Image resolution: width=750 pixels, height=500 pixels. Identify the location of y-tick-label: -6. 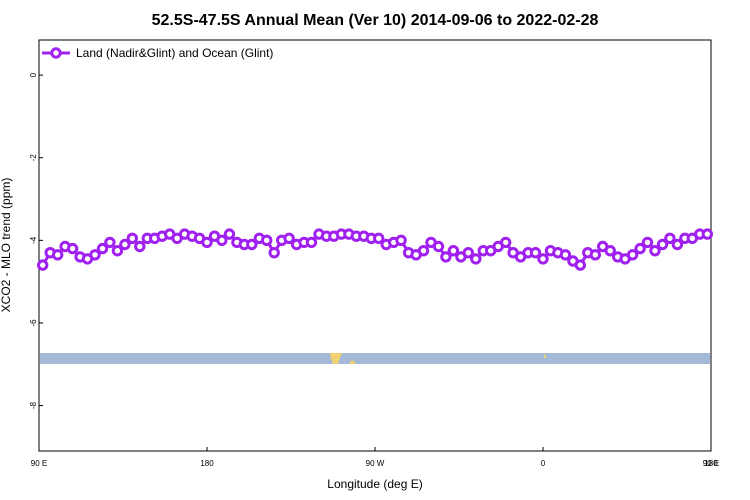
(33, 323).